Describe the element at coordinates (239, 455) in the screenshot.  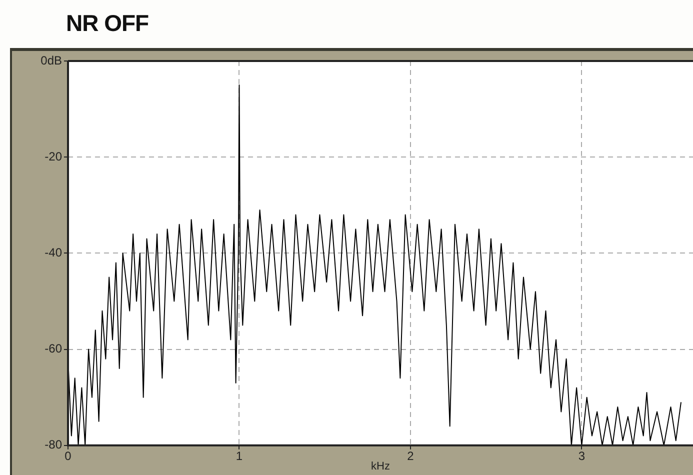
I see `x-tick-label: 1` at that location.